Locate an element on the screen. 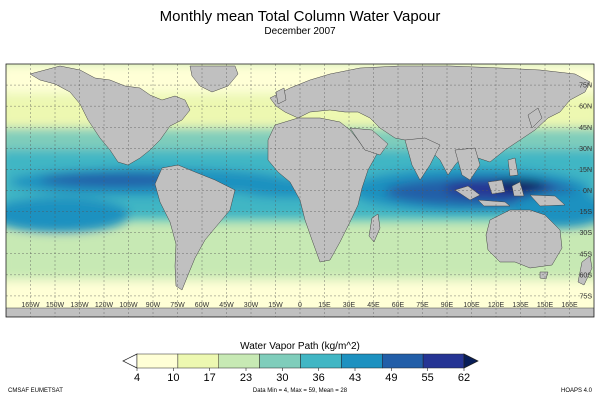  colorbar-underflow-triangle is located at coordinates (130, 361).